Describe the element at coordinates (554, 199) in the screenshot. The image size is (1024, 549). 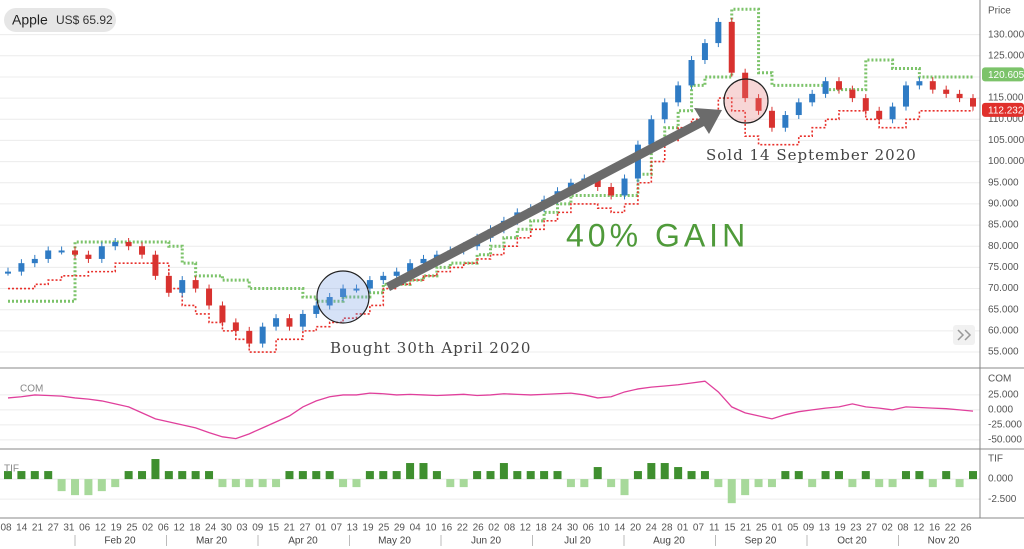
I see `trend-arrow` at that location.